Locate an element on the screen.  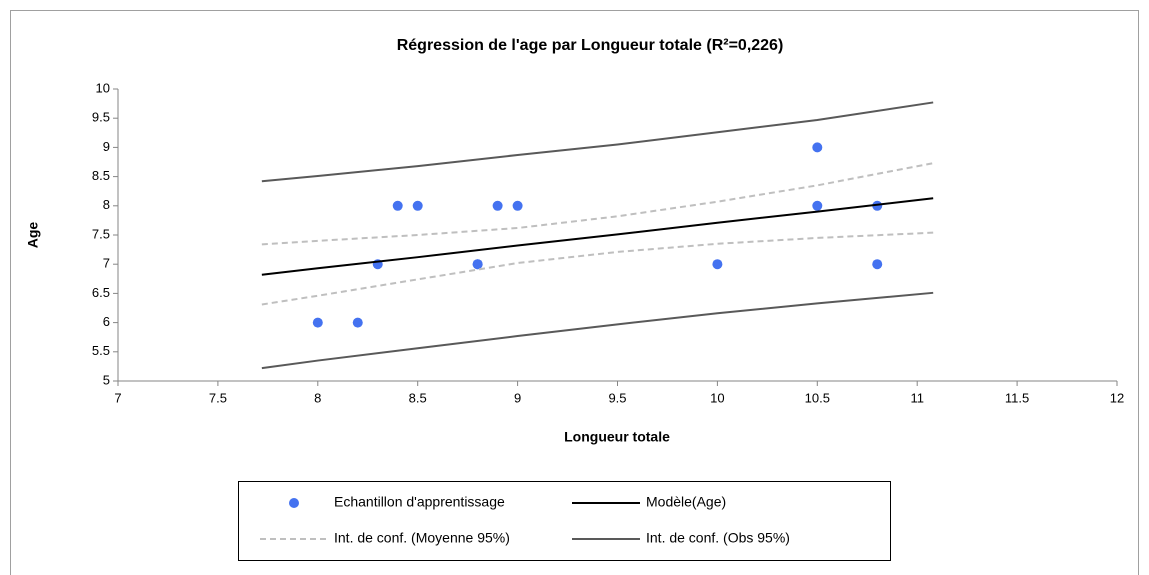
x-axis-title: Longueur totale is located at coordinates (617, 437).